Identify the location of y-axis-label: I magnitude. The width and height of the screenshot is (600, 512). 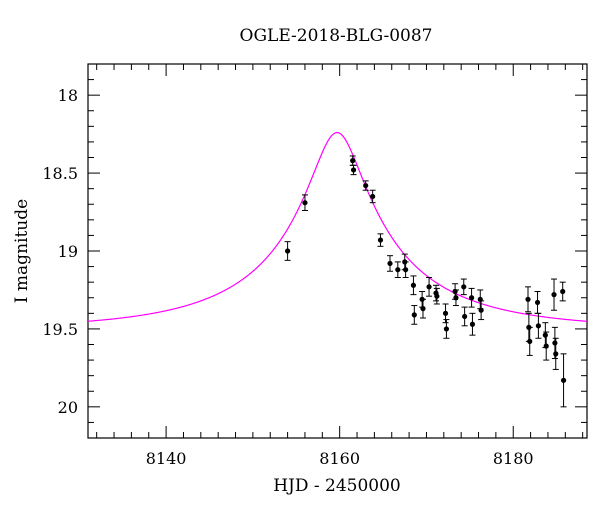
(22, 251).